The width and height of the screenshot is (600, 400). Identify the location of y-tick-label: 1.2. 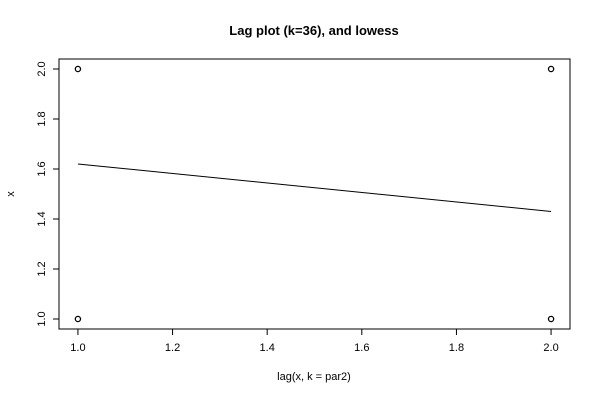
(42, 268).